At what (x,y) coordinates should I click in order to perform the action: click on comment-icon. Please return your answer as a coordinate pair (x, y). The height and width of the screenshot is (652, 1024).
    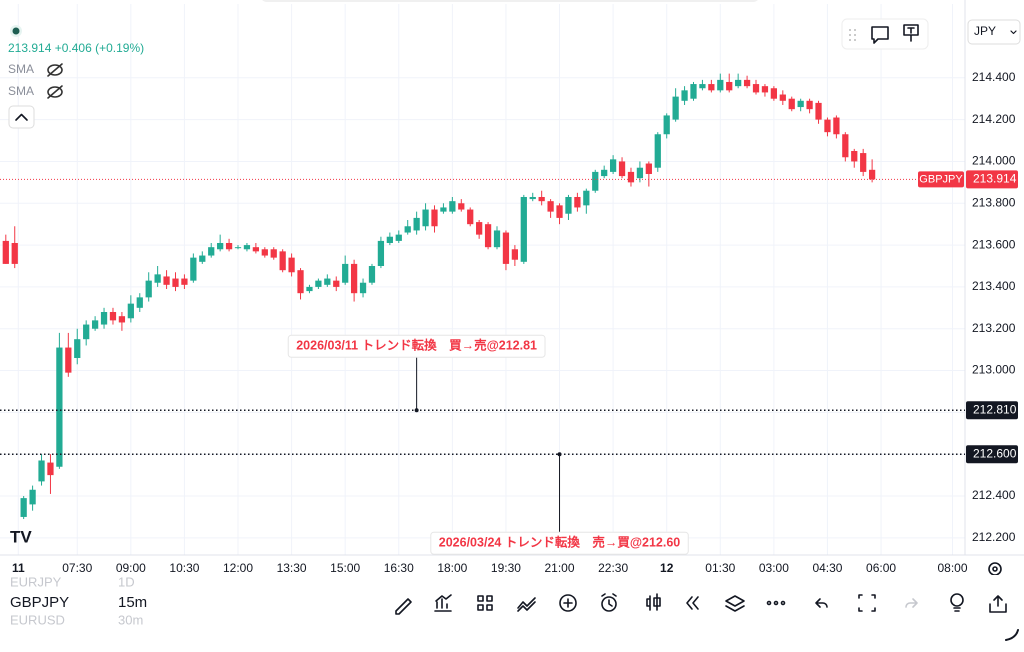
    Looking at the image, I should click on (880, 35).